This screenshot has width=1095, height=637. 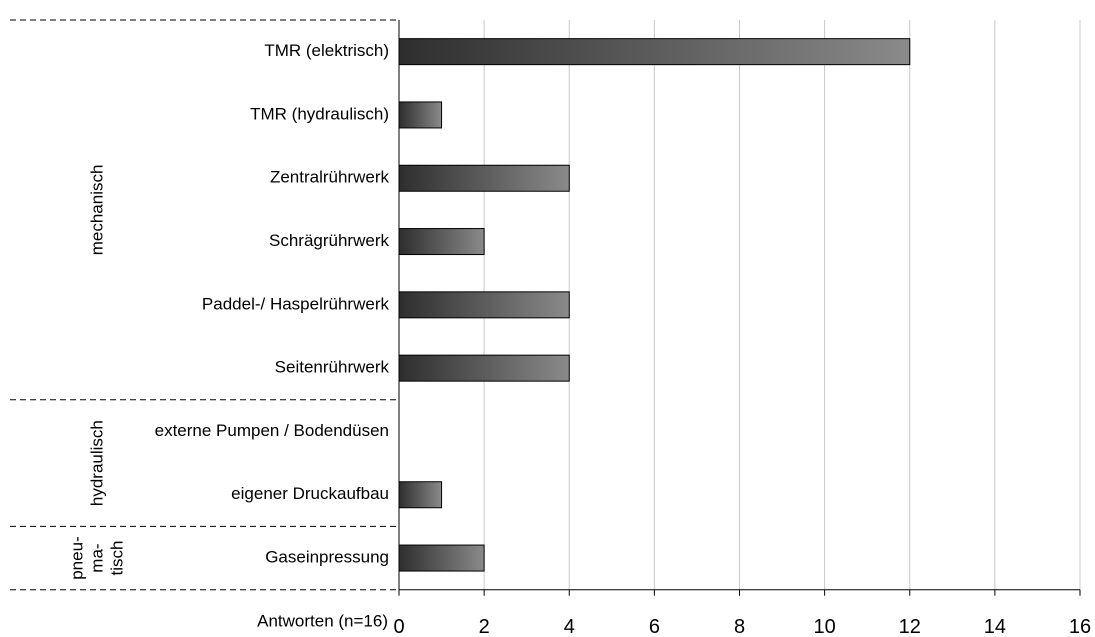 I want to click on x-axis-label: Antworten (n=16), so click(x=322, y=620).